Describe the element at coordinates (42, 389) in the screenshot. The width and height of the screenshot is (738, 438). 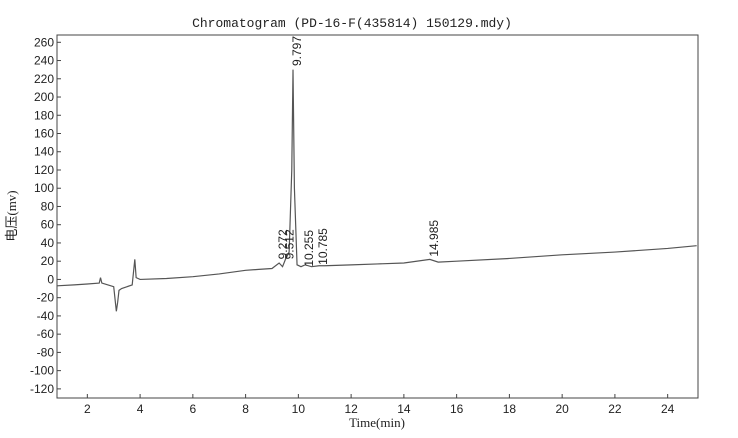
I see `y-tick-label: -120` at that location.